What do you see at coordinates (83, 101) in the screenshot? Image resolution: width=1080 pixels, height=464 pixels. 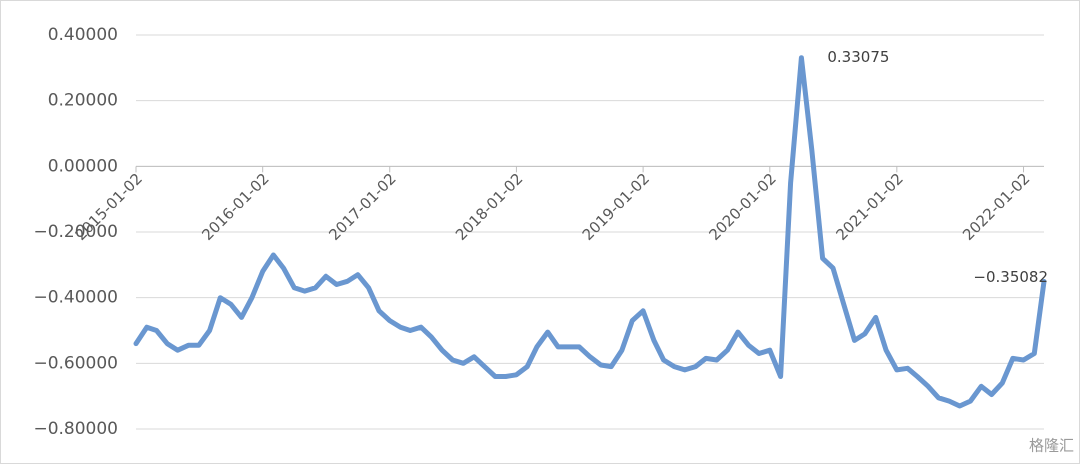 I see `y-tick-label: 0.20000` at bounding box center [83, 101].